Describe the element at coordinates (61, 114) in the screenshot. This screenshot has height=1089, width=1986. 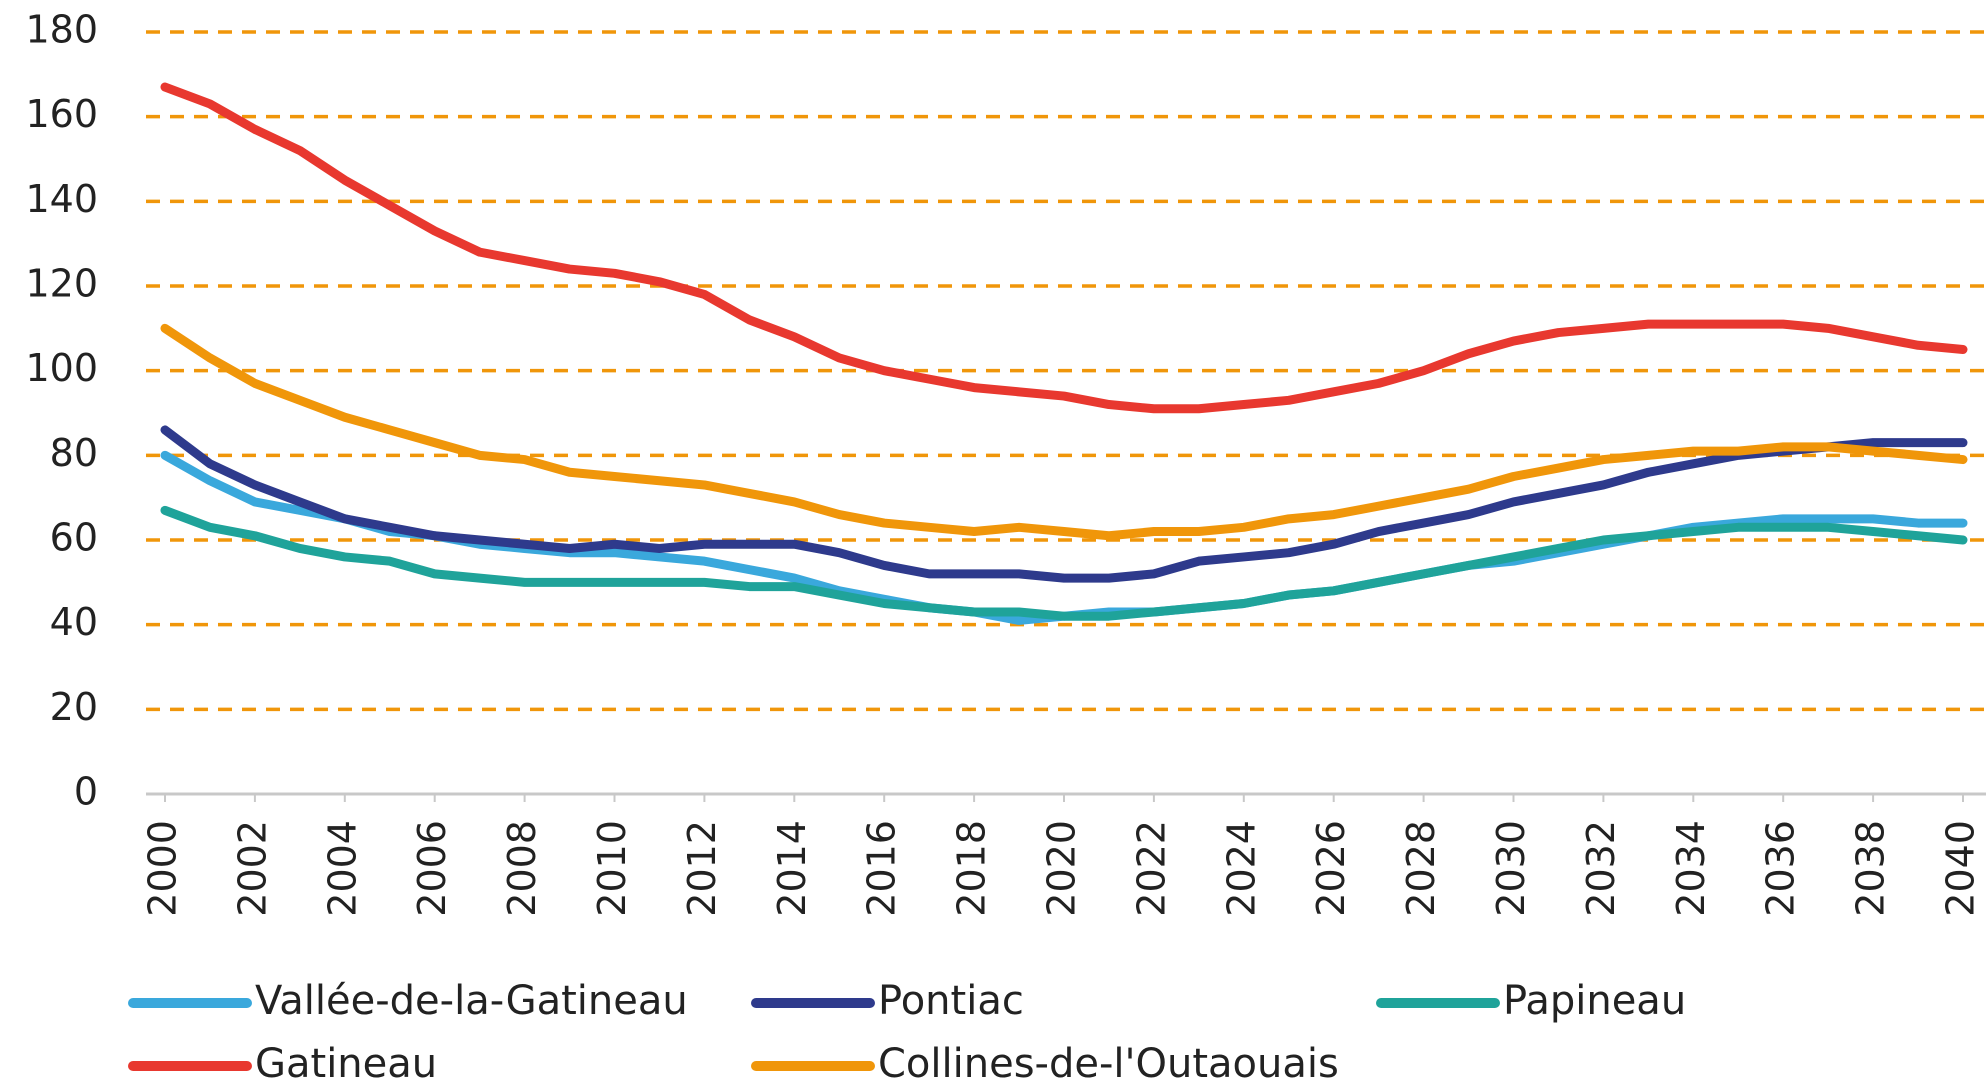
I see `y-tick-label: 160` at that location.